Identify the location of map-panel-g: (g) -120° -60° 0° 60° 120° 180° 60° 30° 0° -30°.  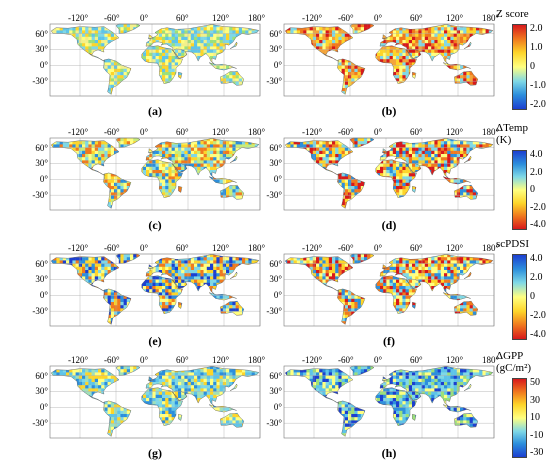
(148, 410).